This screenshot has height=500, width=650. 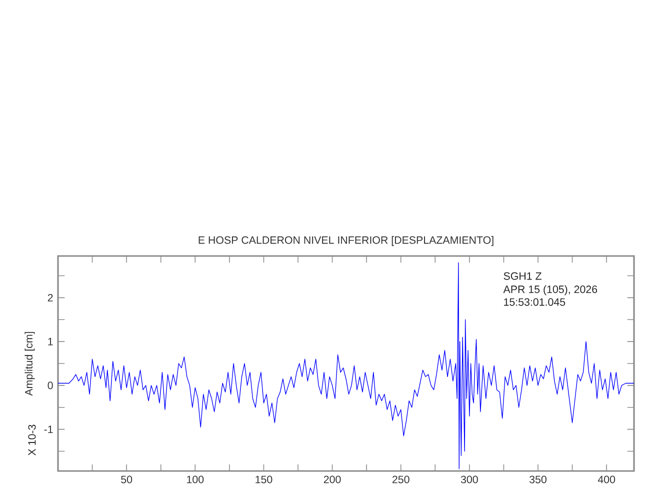 What do you see at coordinates (346, 241) in the screenshot?
I see `chart-title: E HOSP CALDERON NIVEL INFERIOR [DESPLAZAMIENTO]` at bounding box center [346, 241].